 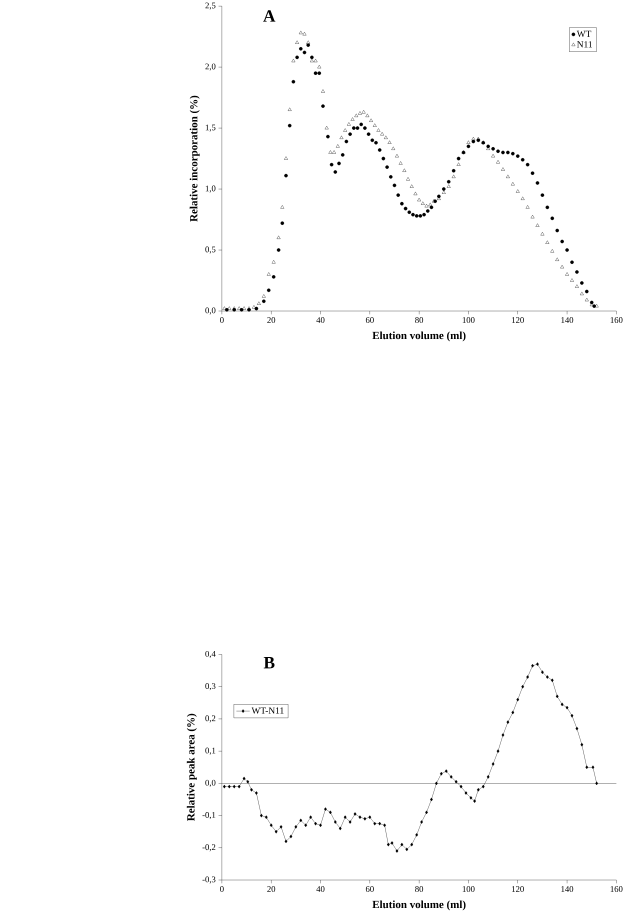 What do you see at coordinates (209, 880) in the screenshot?
I see `y-tick-label: -0,3` at bounding box center [209, 880].